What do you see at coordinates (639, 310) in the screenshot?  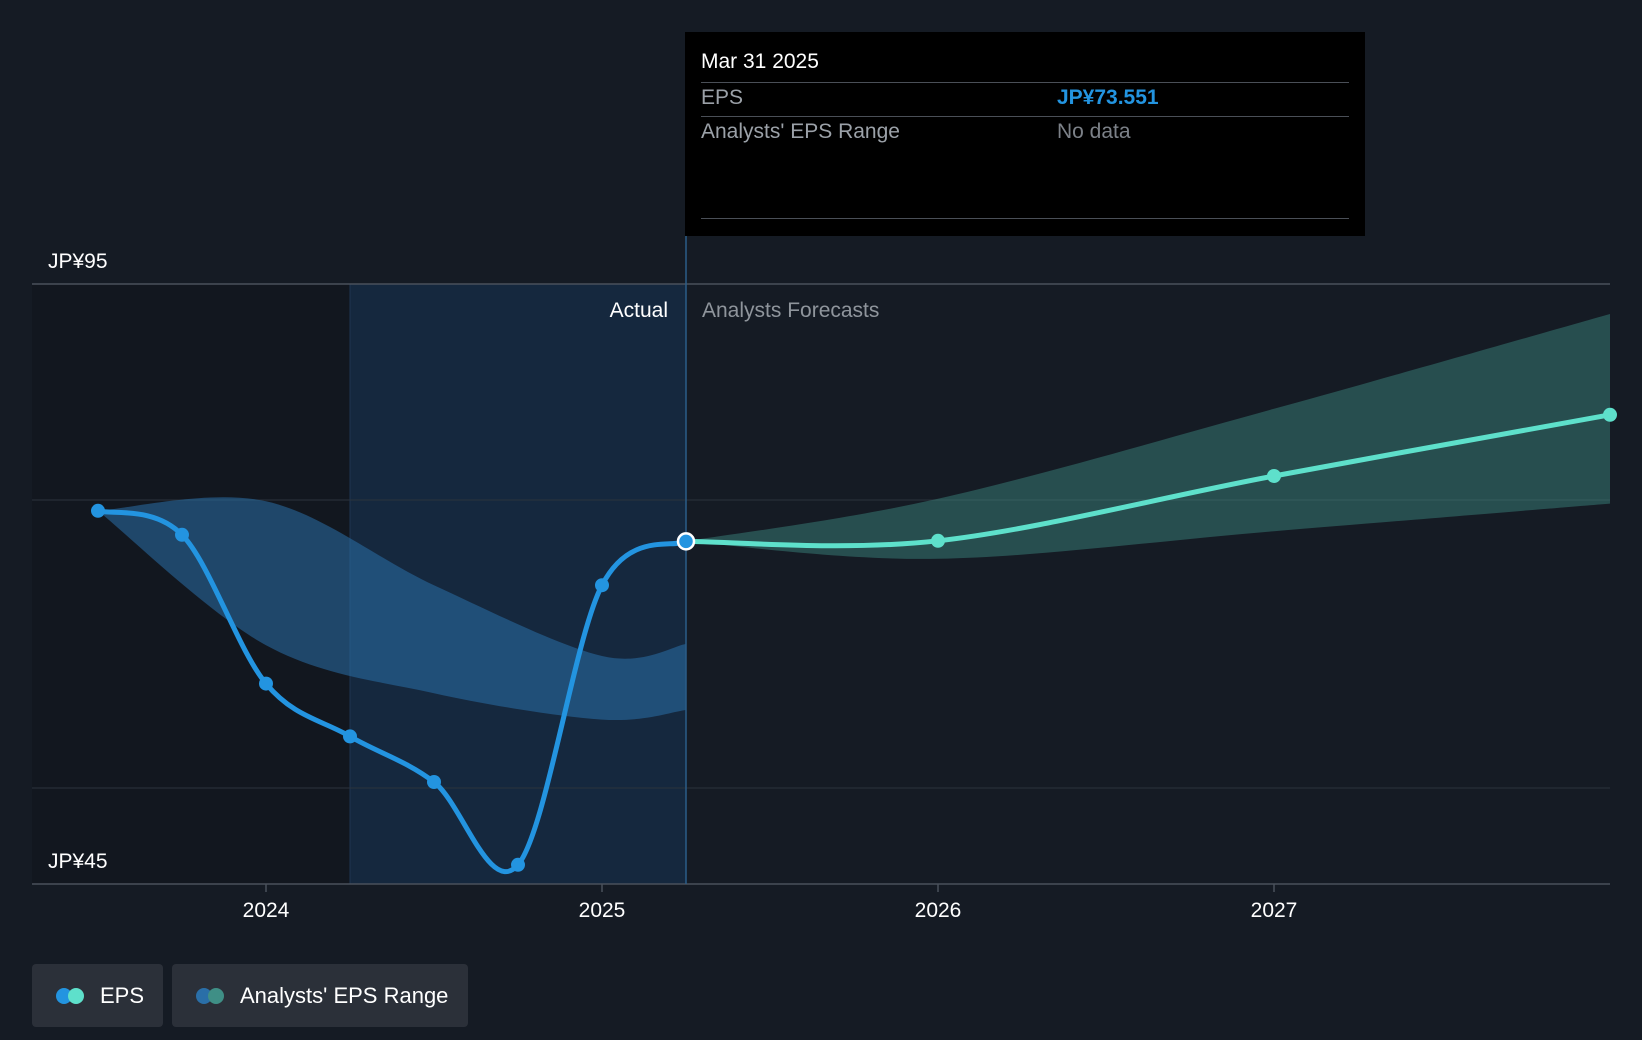 I see `actual-section-label: Actual` at bounding box center [639, 310].